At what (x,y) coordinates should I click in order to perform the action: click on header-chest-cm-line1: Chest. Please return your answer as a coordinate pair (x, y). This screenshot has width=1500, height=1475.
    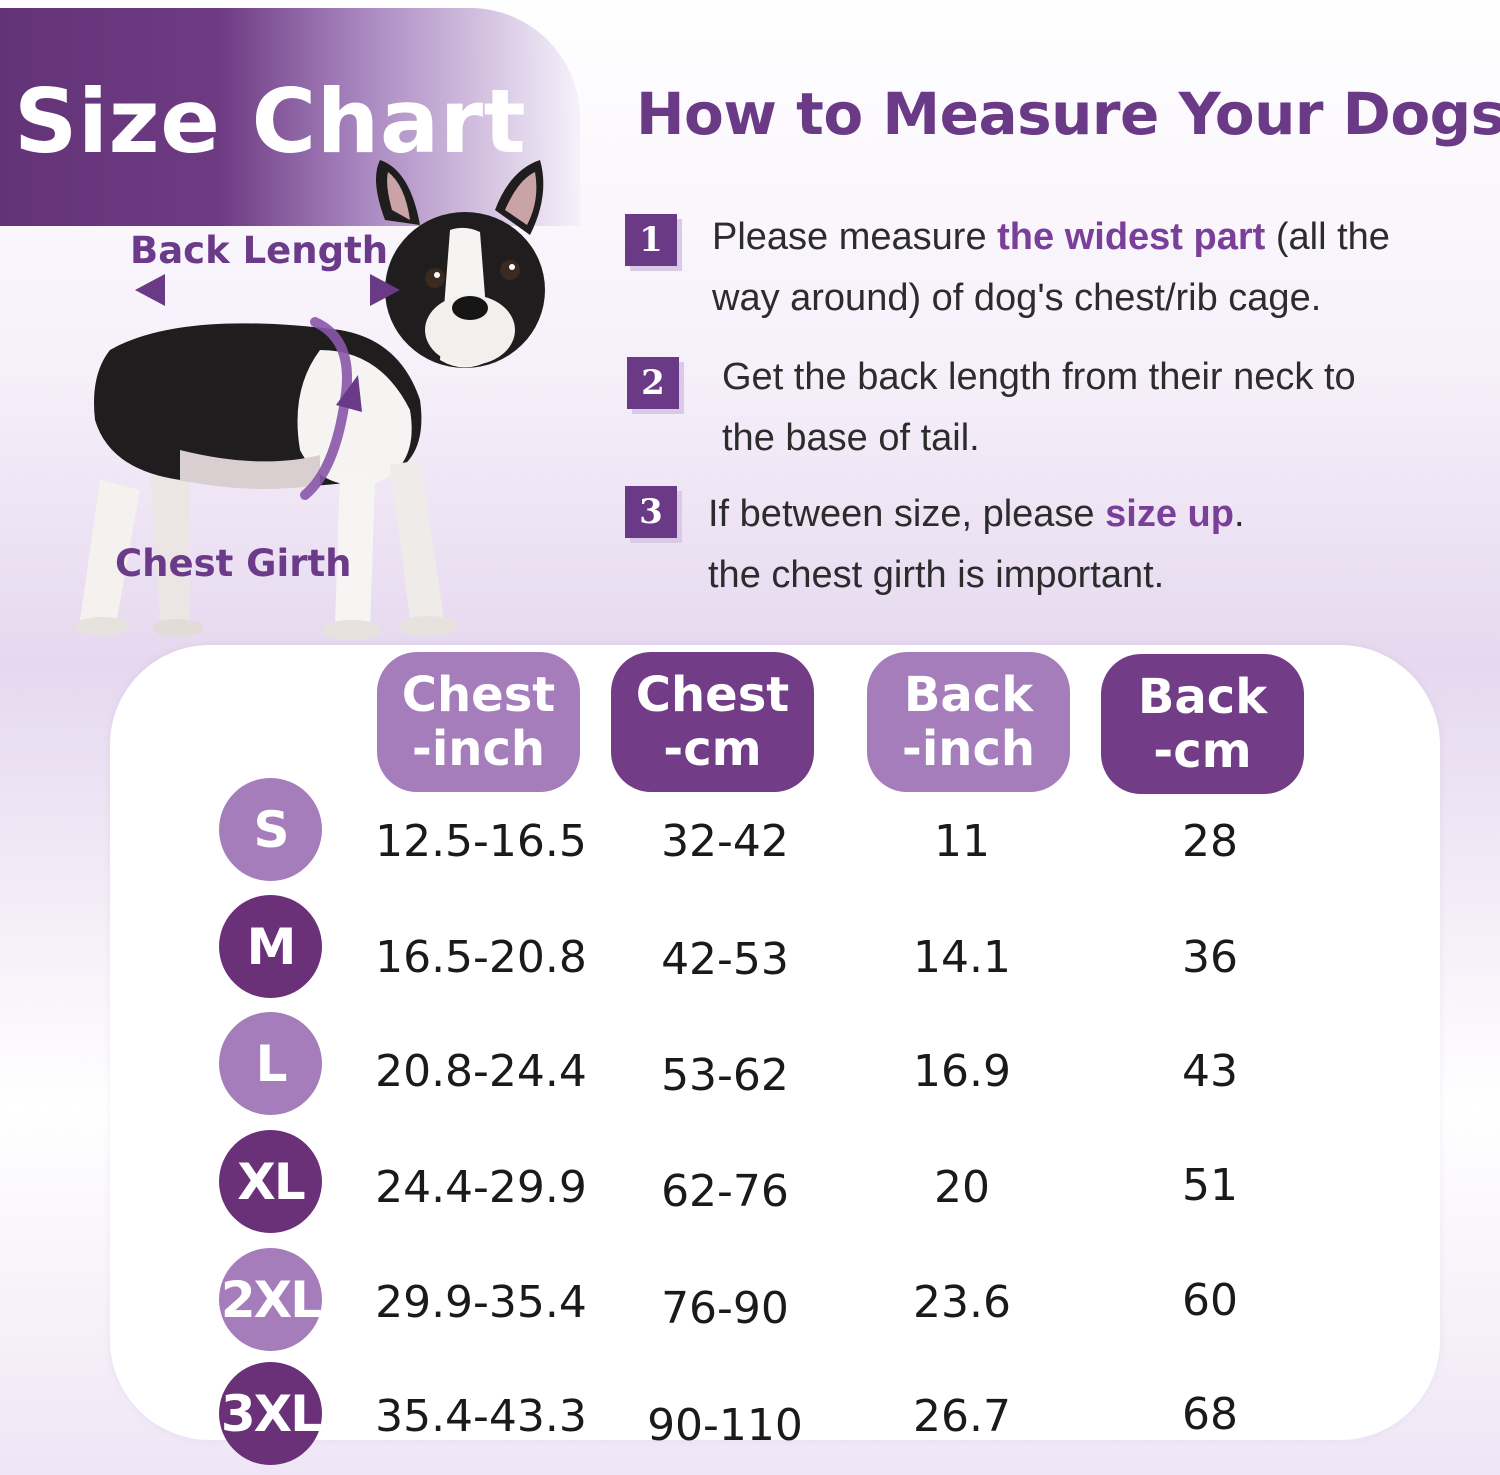
    Looking at the image, I should click on (712, 695).